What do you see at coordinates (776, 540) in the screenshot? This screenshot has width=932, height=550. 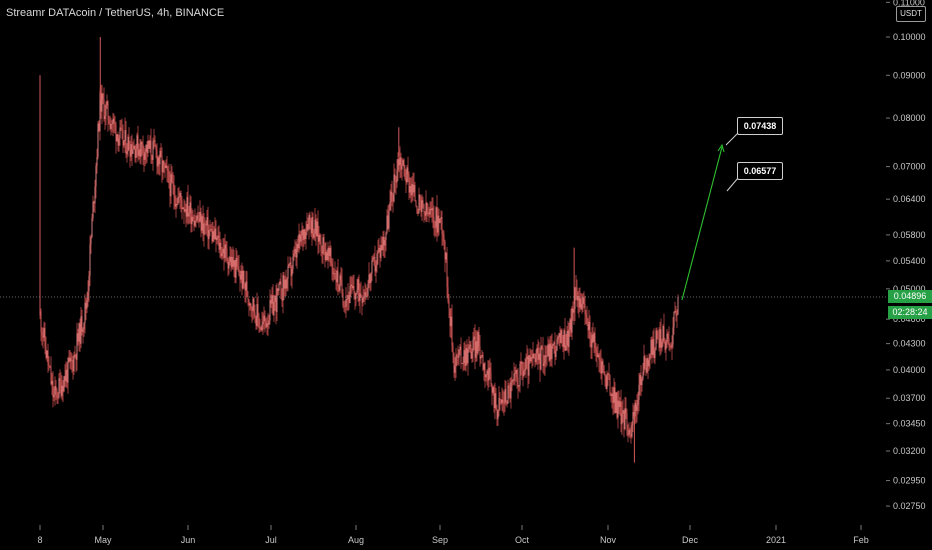 I see `x-tick-label: 2021` at bounding box center [776, 540].